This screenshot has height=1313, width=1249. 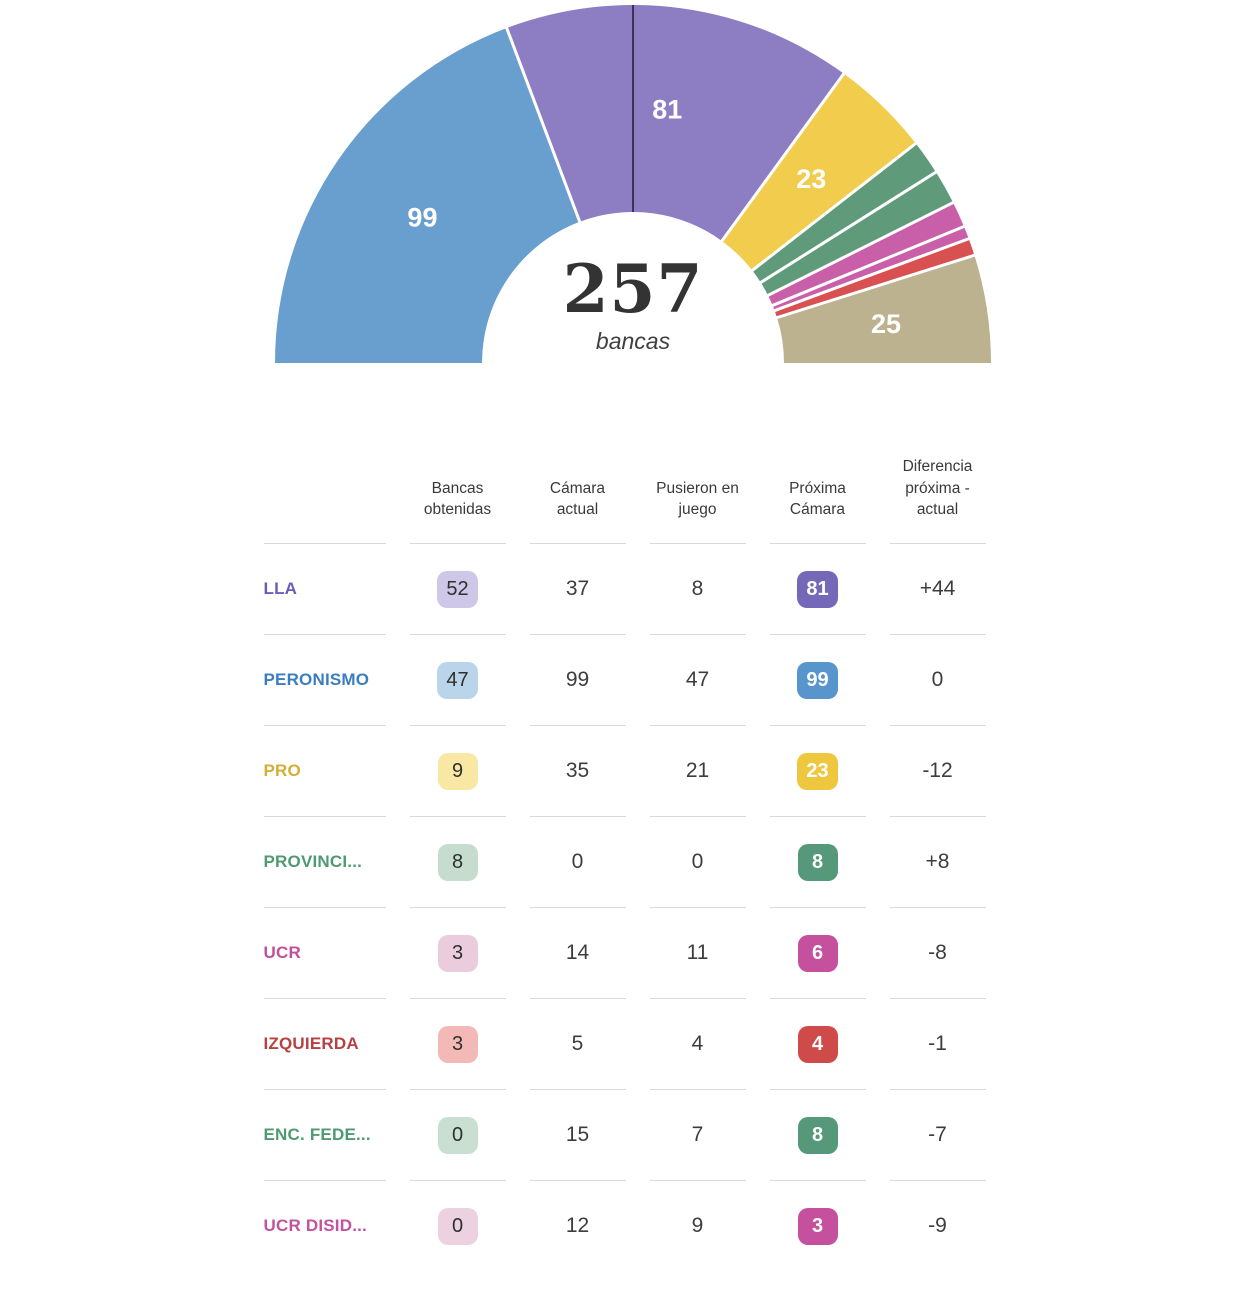 I want to click on diferencia-cell: +44, so click(x=937, y=588).